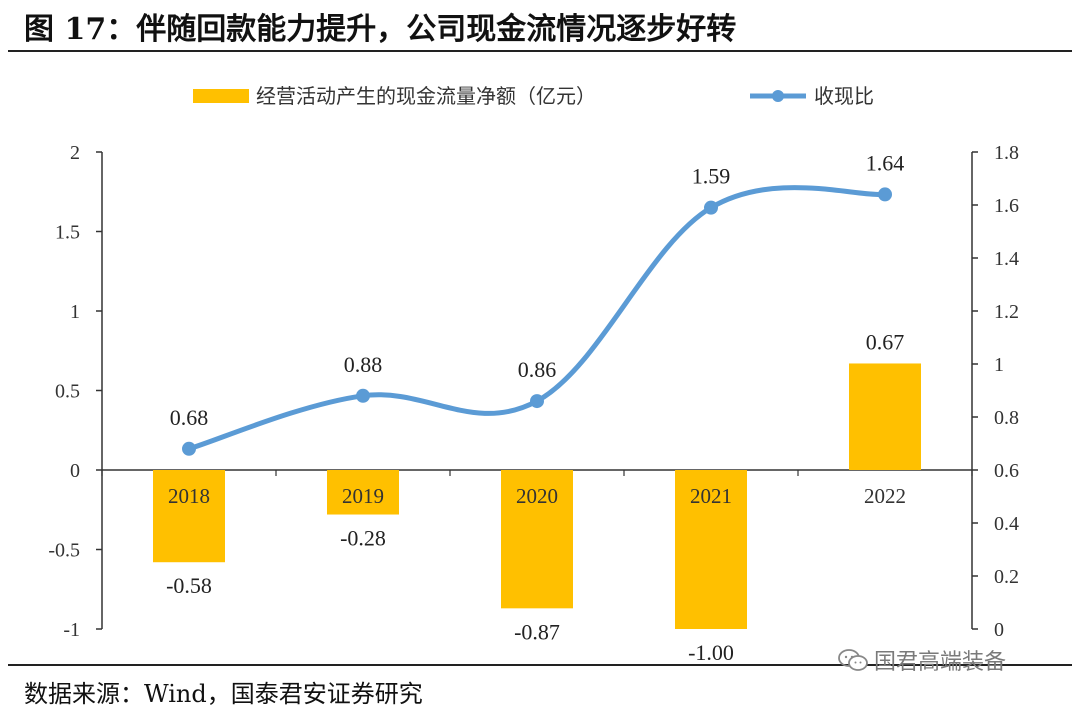 Image resolution: width=1080 pixels, height=710 pixels. Describe the element at coordinates (71, 630) in the screenshot. I see `left-axis-tick-label: -1` at that location.